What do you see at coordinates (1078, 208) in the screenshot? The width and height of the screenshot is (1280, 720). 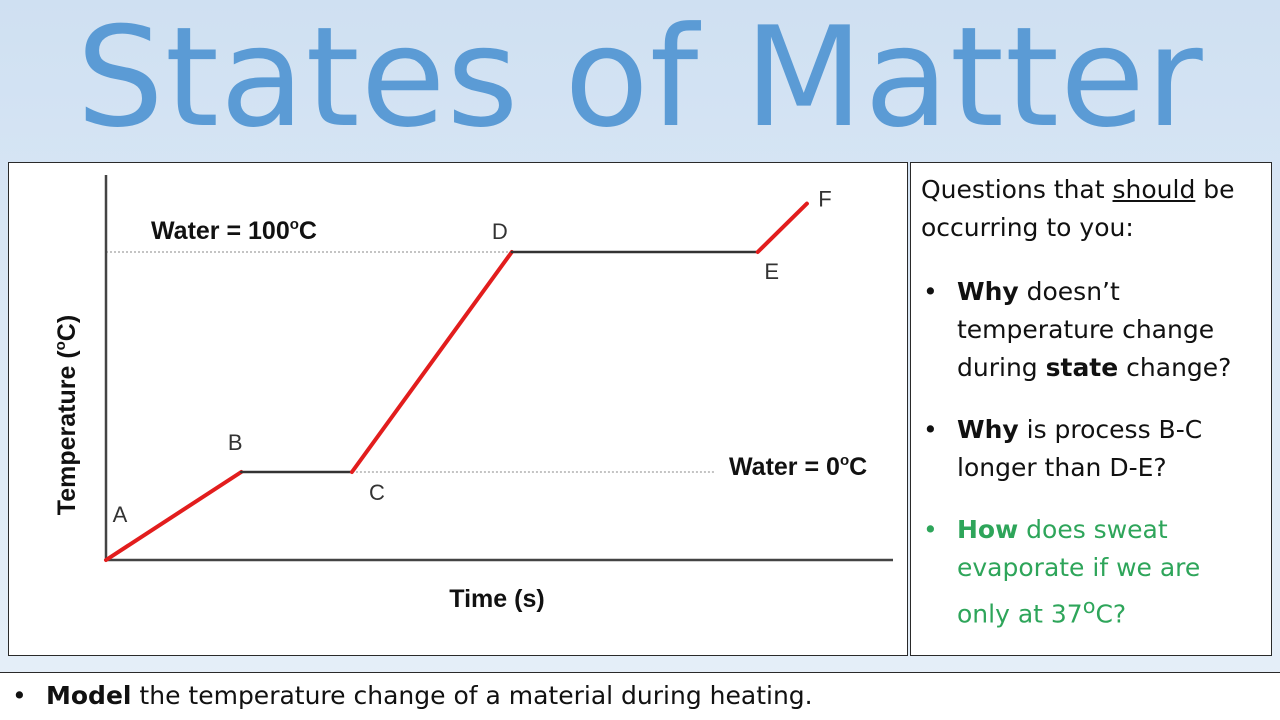 I see `questions-heading-end: be occurring to you:` at bounding box center [1078, 208].